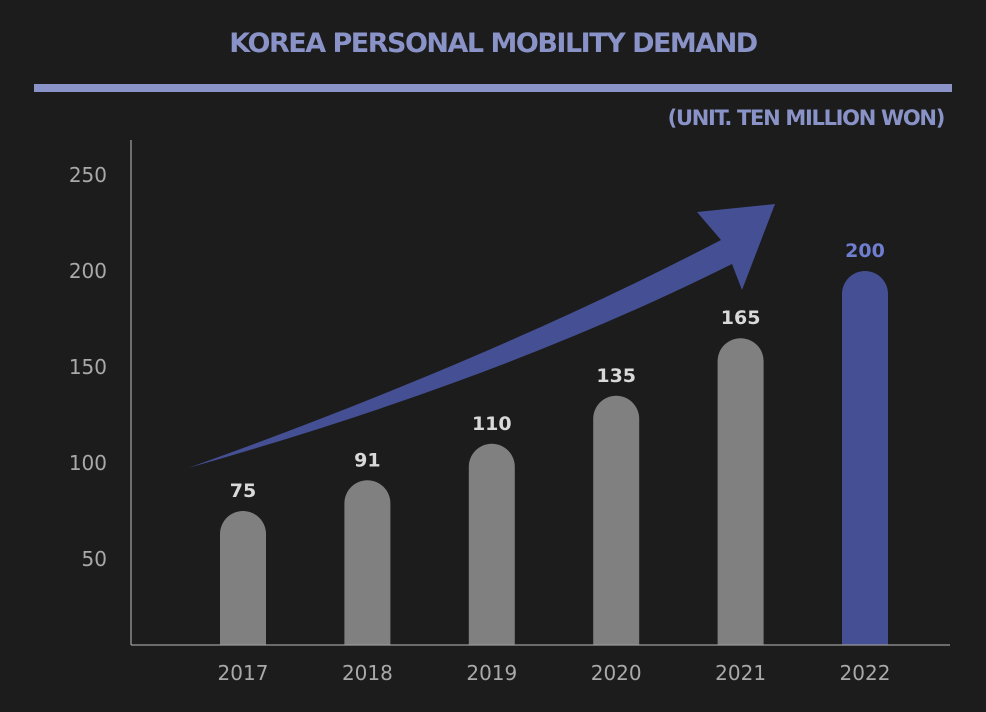 The height and width of the screenshot is (712, 986). I want to click on value-label-2019: 110, so click(492, 424).